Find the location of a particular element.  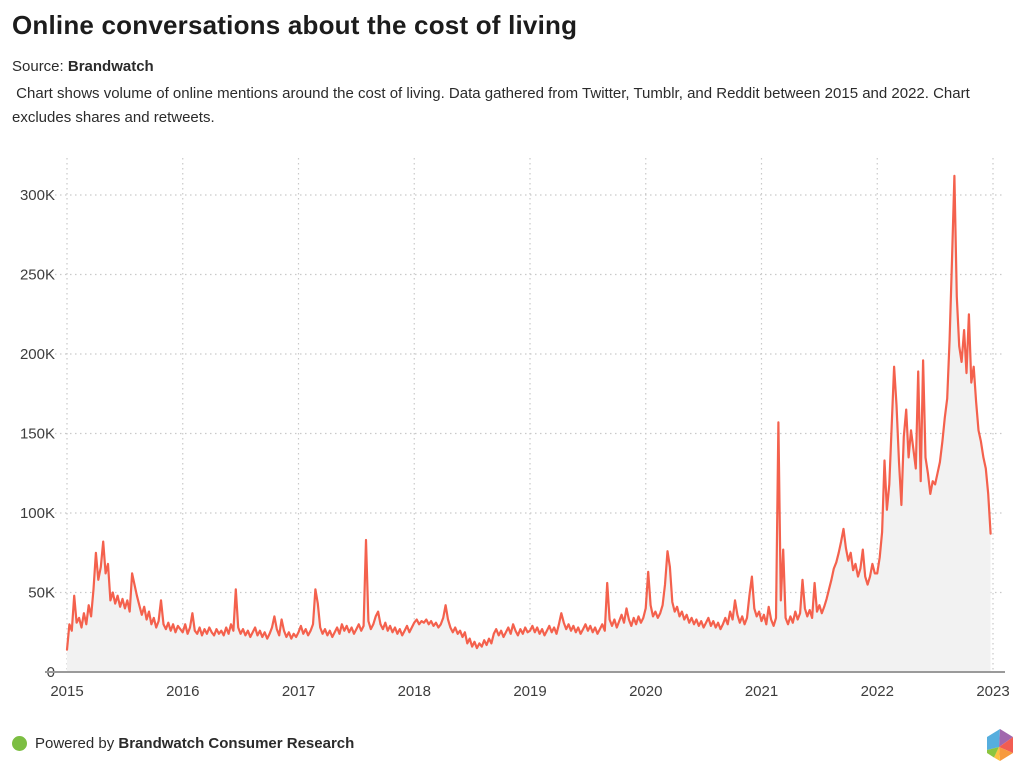

source-line: Source: Brandwatch is located at coordinates (83, 66).